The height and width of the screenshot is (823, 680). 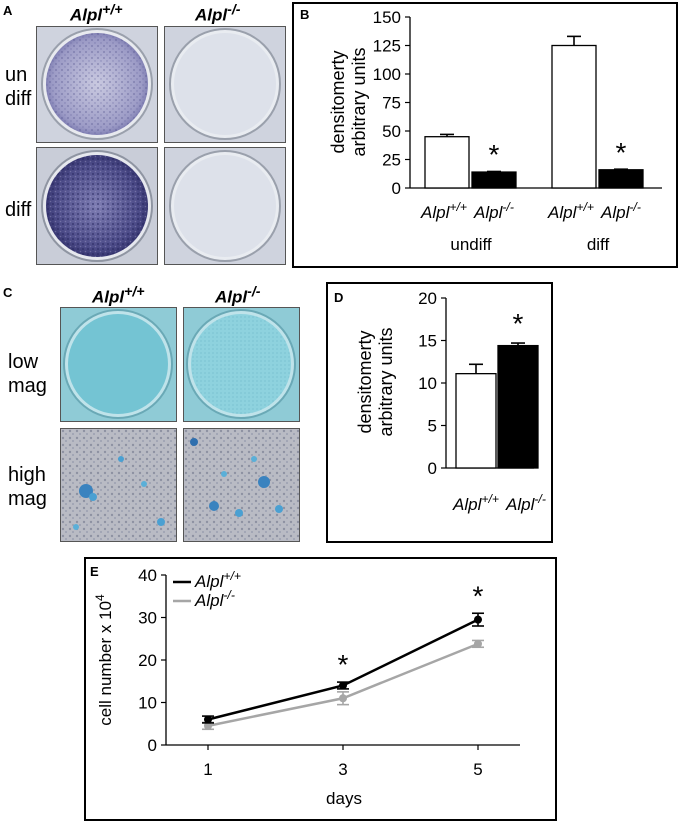 I want to click on well-image-ko-diff, so click(x=225, y=206).